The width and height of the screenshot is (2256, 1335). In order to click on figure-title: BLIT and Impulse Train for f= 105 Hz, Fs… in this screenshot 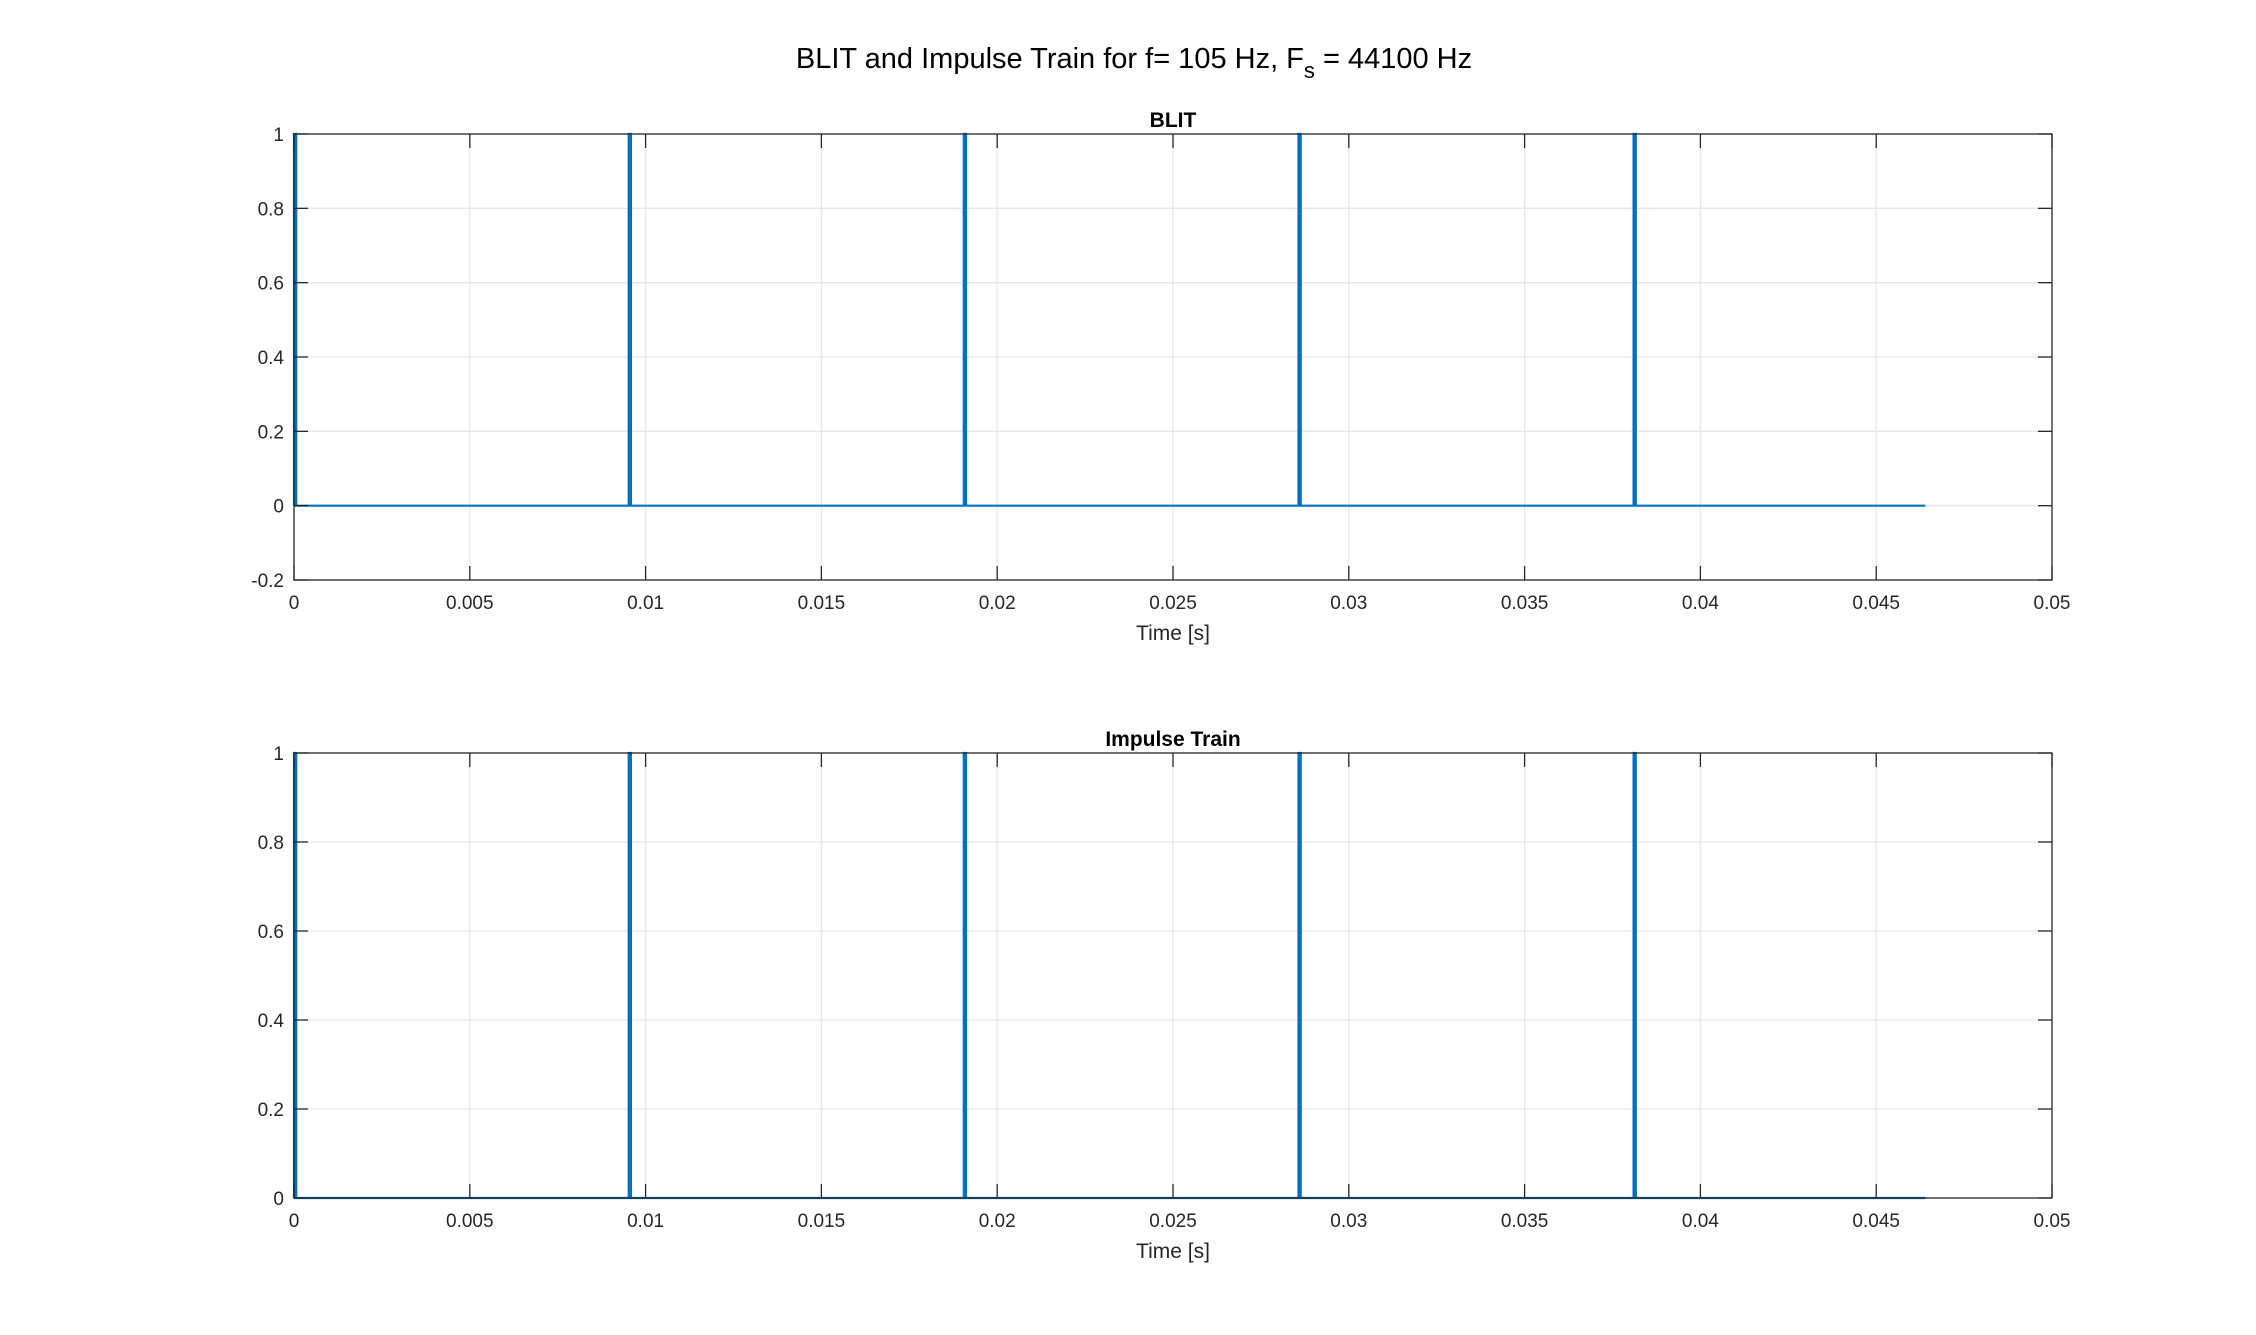, I will do `click(1134, 63)`.